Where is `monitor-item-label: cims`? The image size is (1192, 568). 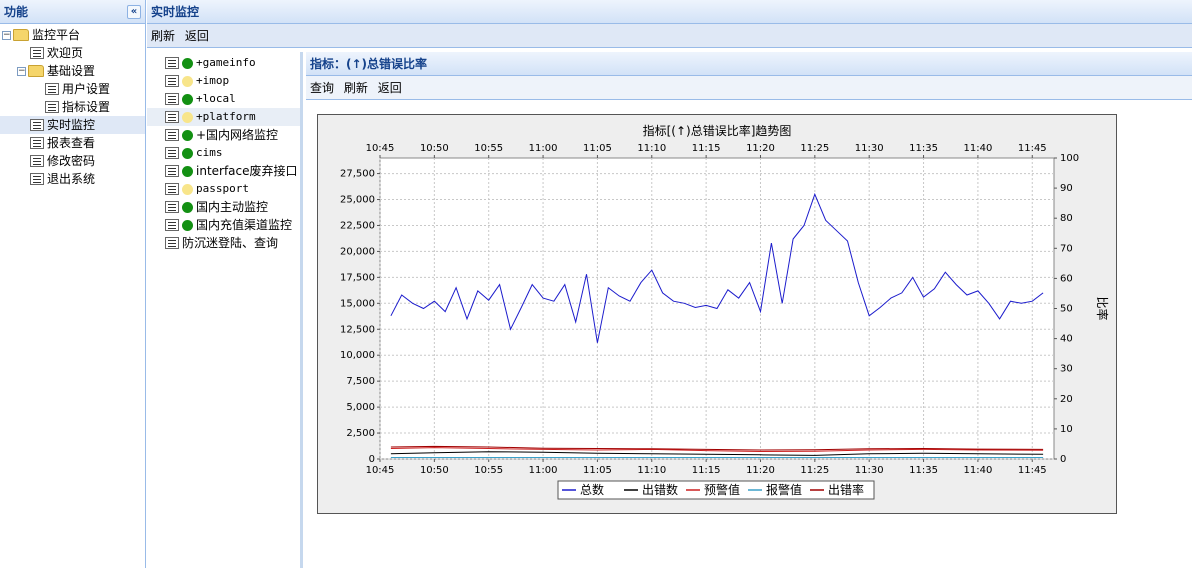
monitor-item-label: cims is located at coordinates (209, 152).